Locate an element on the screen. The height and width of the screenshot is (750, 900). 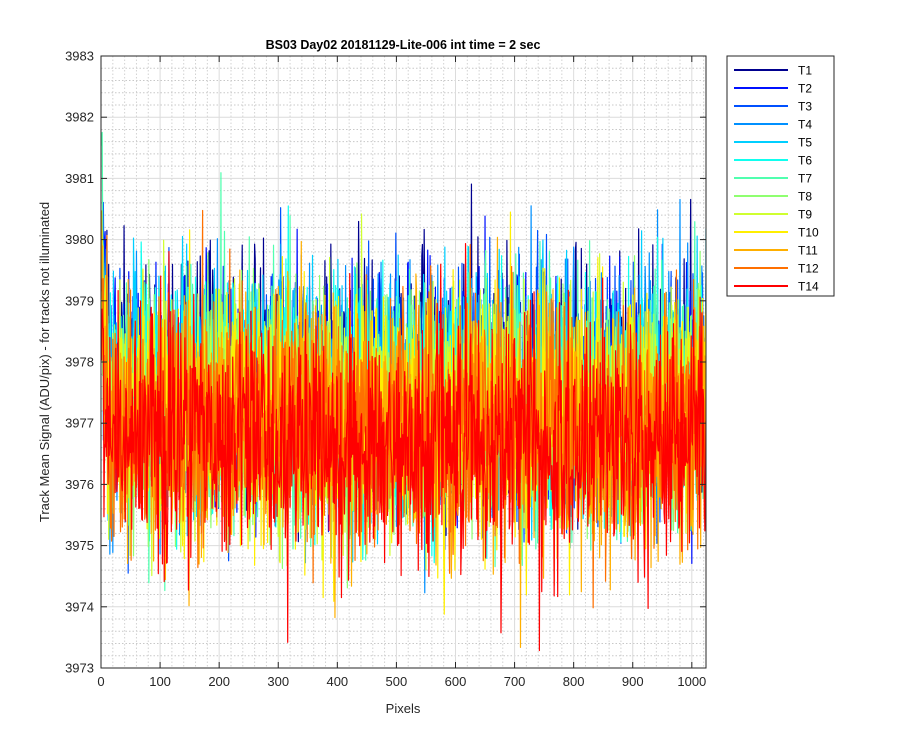
y-tick-label: 3982 is located at coordinates (79, 117).